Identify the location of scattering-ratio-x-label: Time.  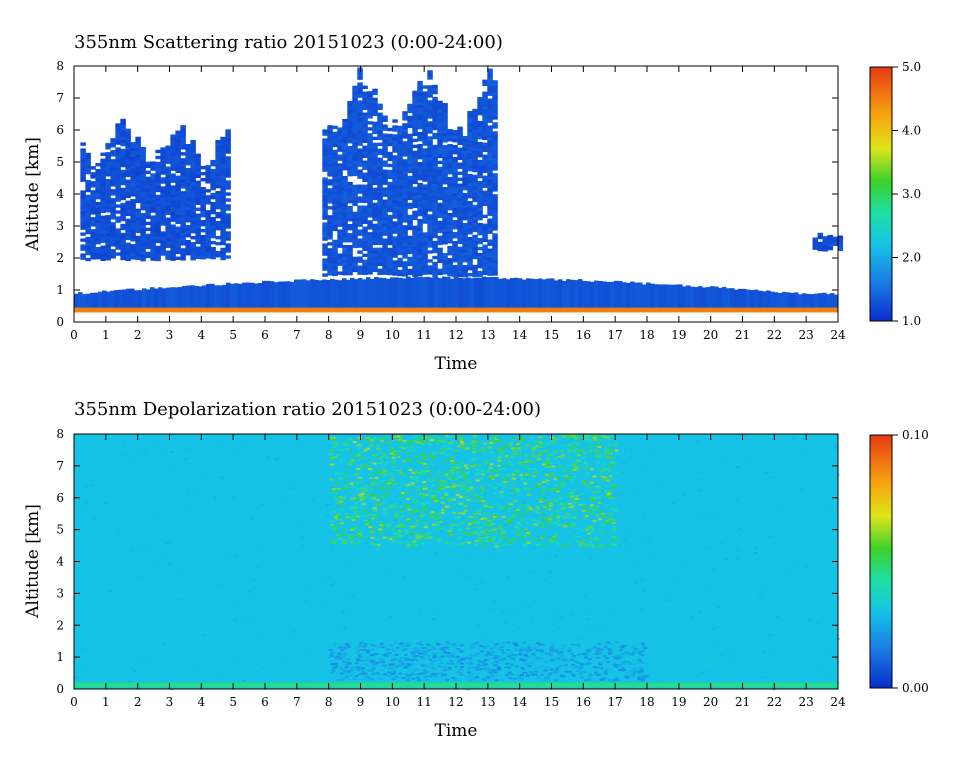
(456, 364).